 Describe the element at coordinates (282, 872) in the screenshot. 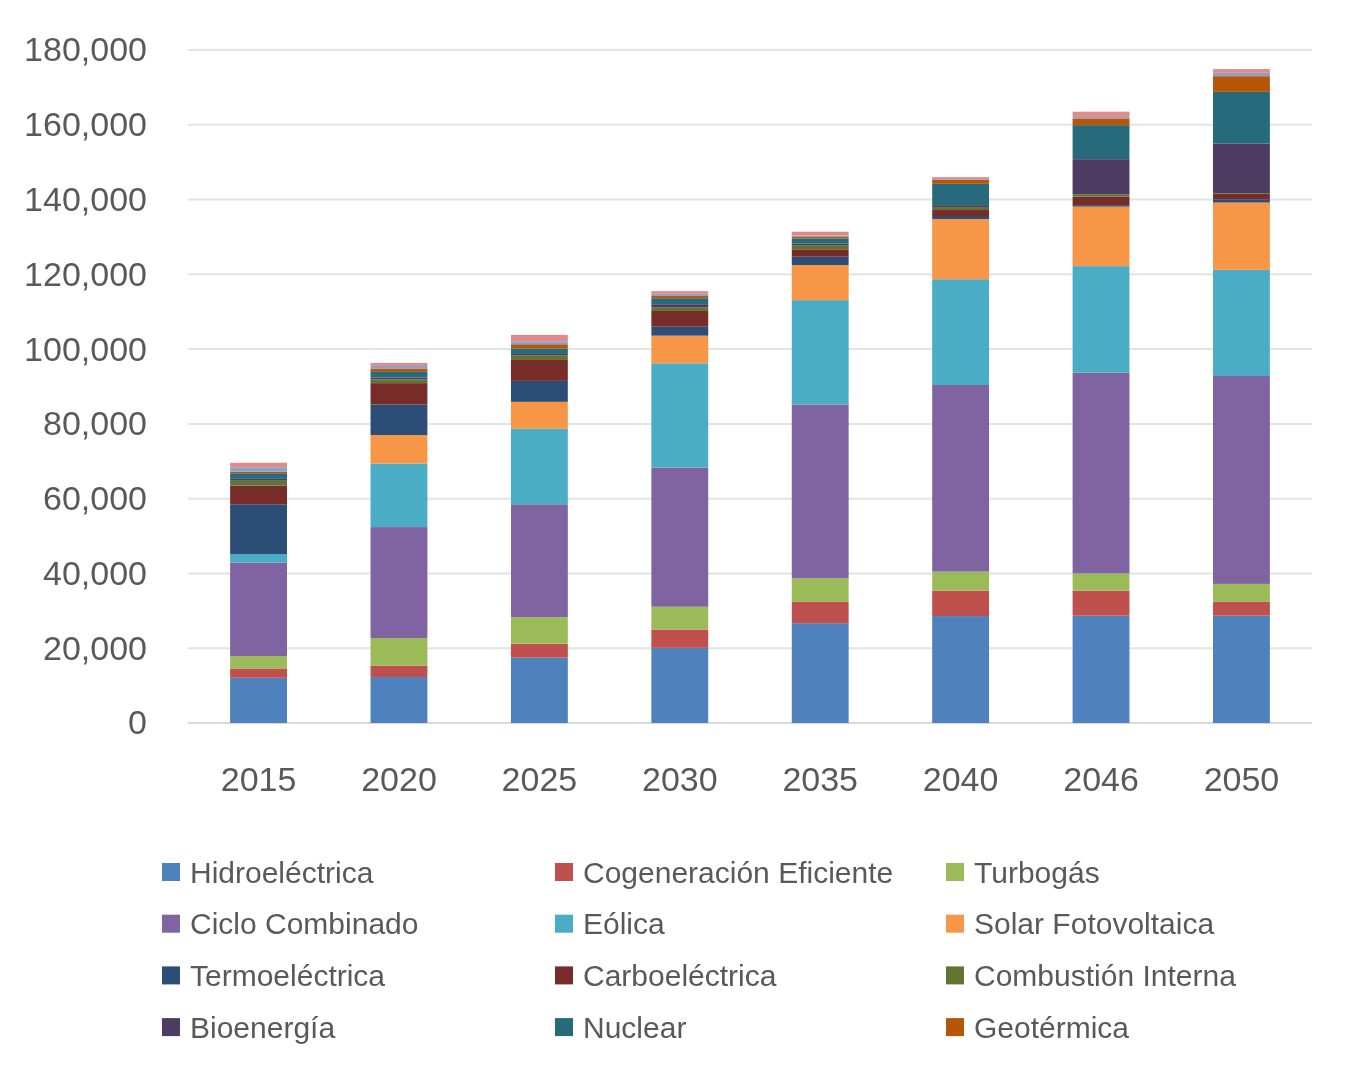

I see `legend-label: Hidroeléctrica` at that location.